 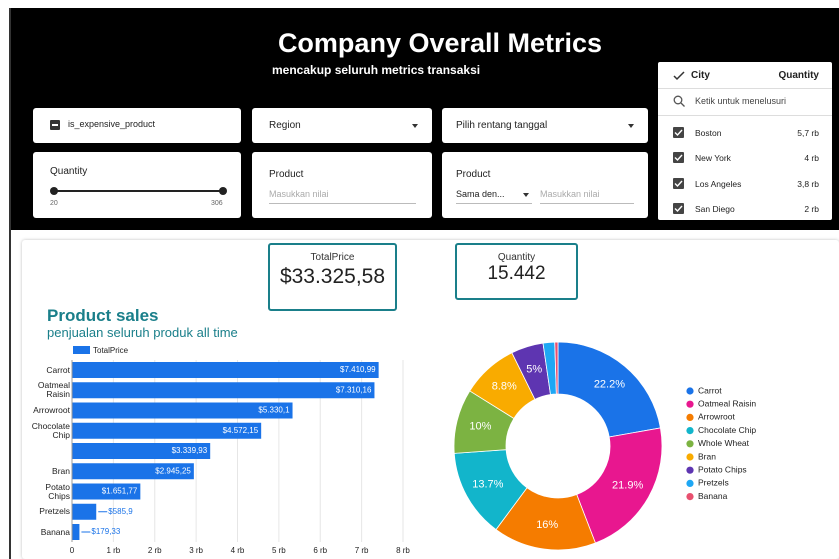 What do you see at coordinates (362, 550) in the screenshot?
I see `x-tick-label: 7 rb` at bounding box center [362, 550].